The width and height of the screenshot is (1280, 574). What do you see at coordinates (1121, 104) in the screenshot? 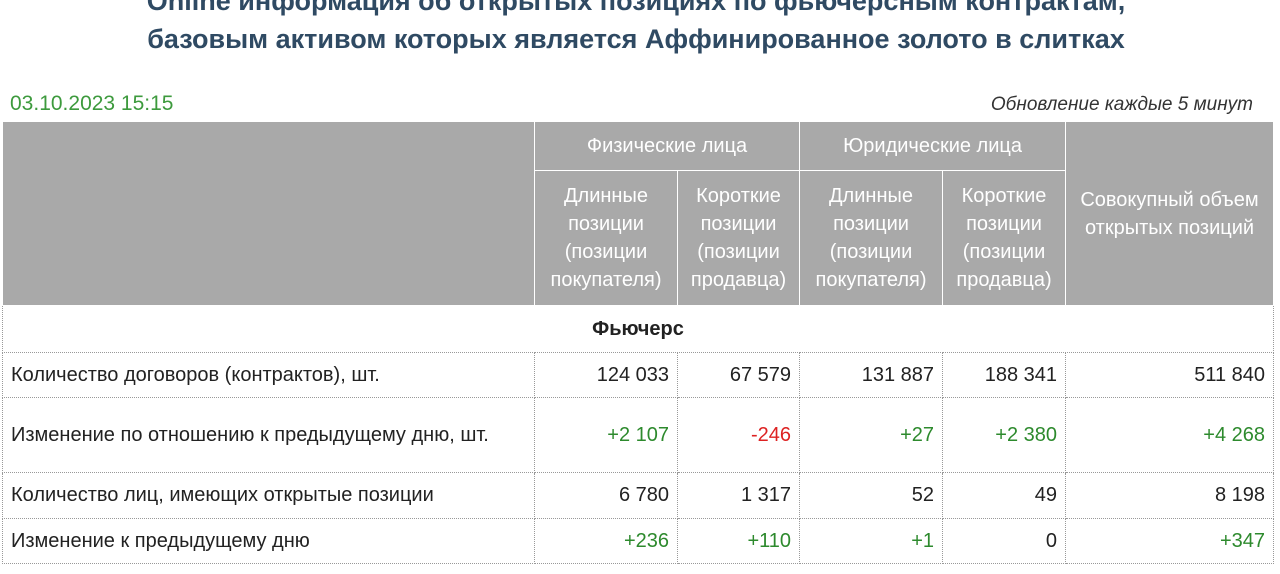
I see `update-note: Обновление каждые 5 минут` at bounding box center [1121, 104].